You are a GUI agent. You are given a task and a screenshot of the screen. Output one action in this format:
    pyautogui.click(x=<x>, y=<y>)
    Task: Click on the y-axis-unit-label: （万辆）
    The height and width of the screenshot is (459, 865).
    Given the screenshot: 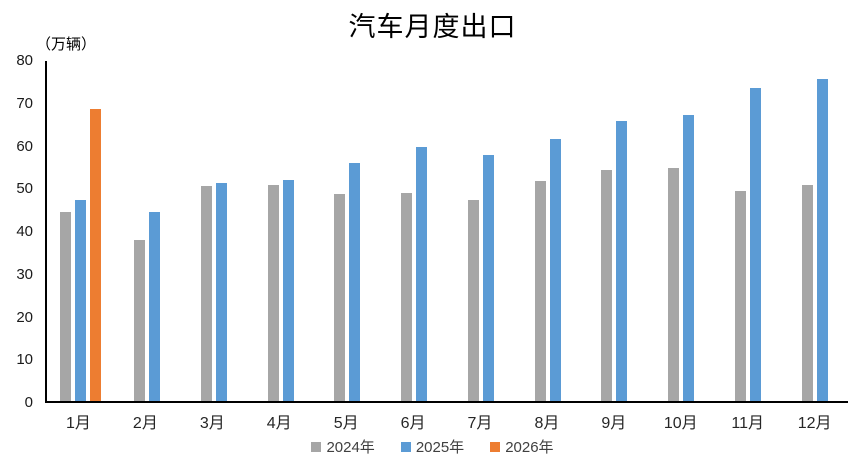 What is the action you would take?
    pyautogui.click(x=66, y=45)
    